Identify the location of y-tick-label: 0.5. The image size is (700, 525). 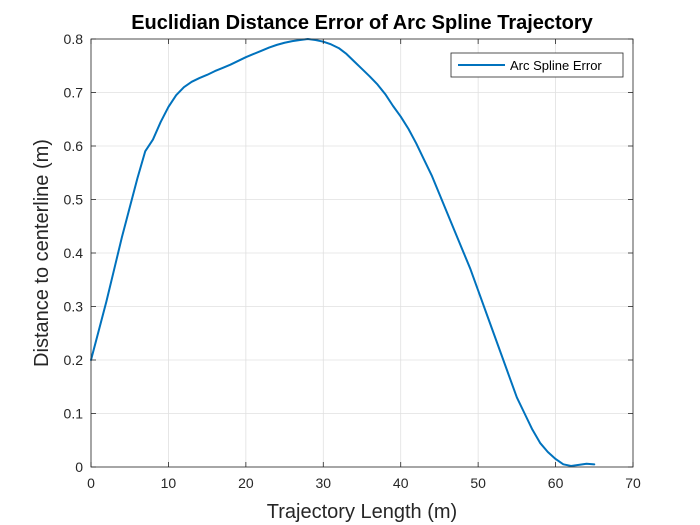
(74, 200).